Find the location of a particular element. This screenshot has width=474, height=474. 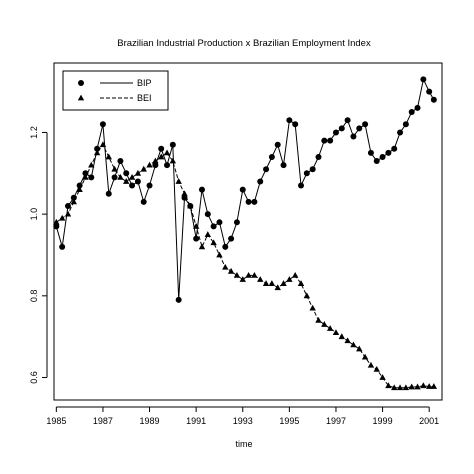

x-tick-label: 1993 is located at coordinates (243, 421).